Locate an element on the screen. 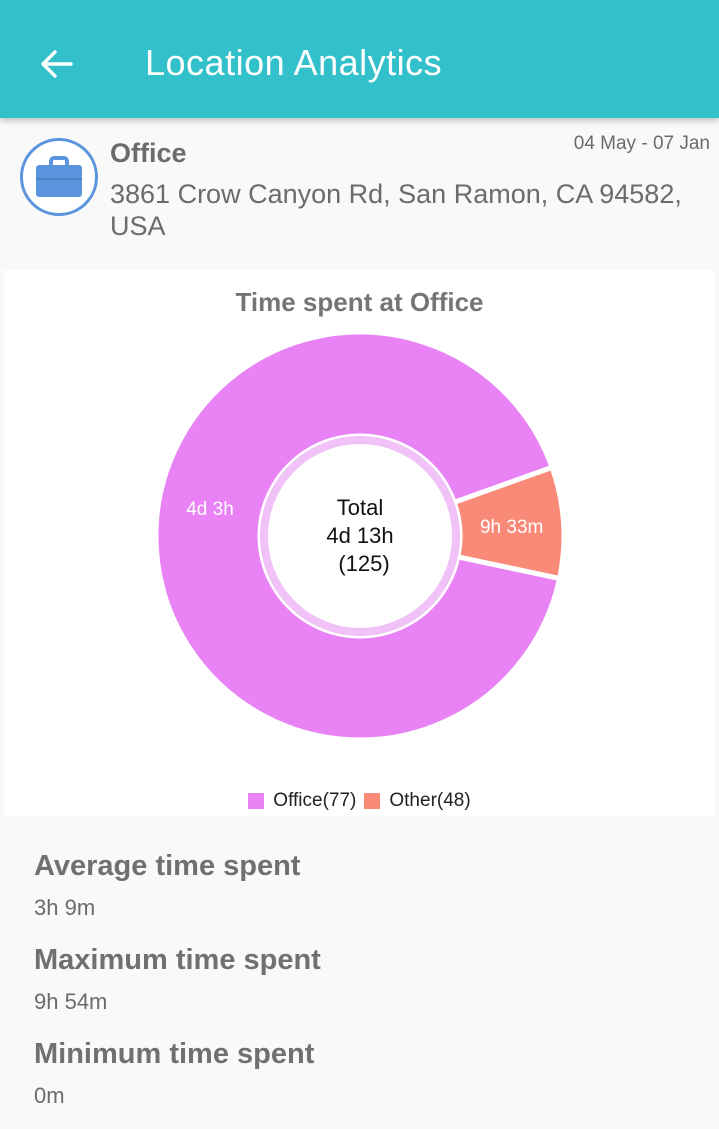 The height and width of the screenshot is (1129, 719). center-total-count: (125) is located at coordinates (363, 563).